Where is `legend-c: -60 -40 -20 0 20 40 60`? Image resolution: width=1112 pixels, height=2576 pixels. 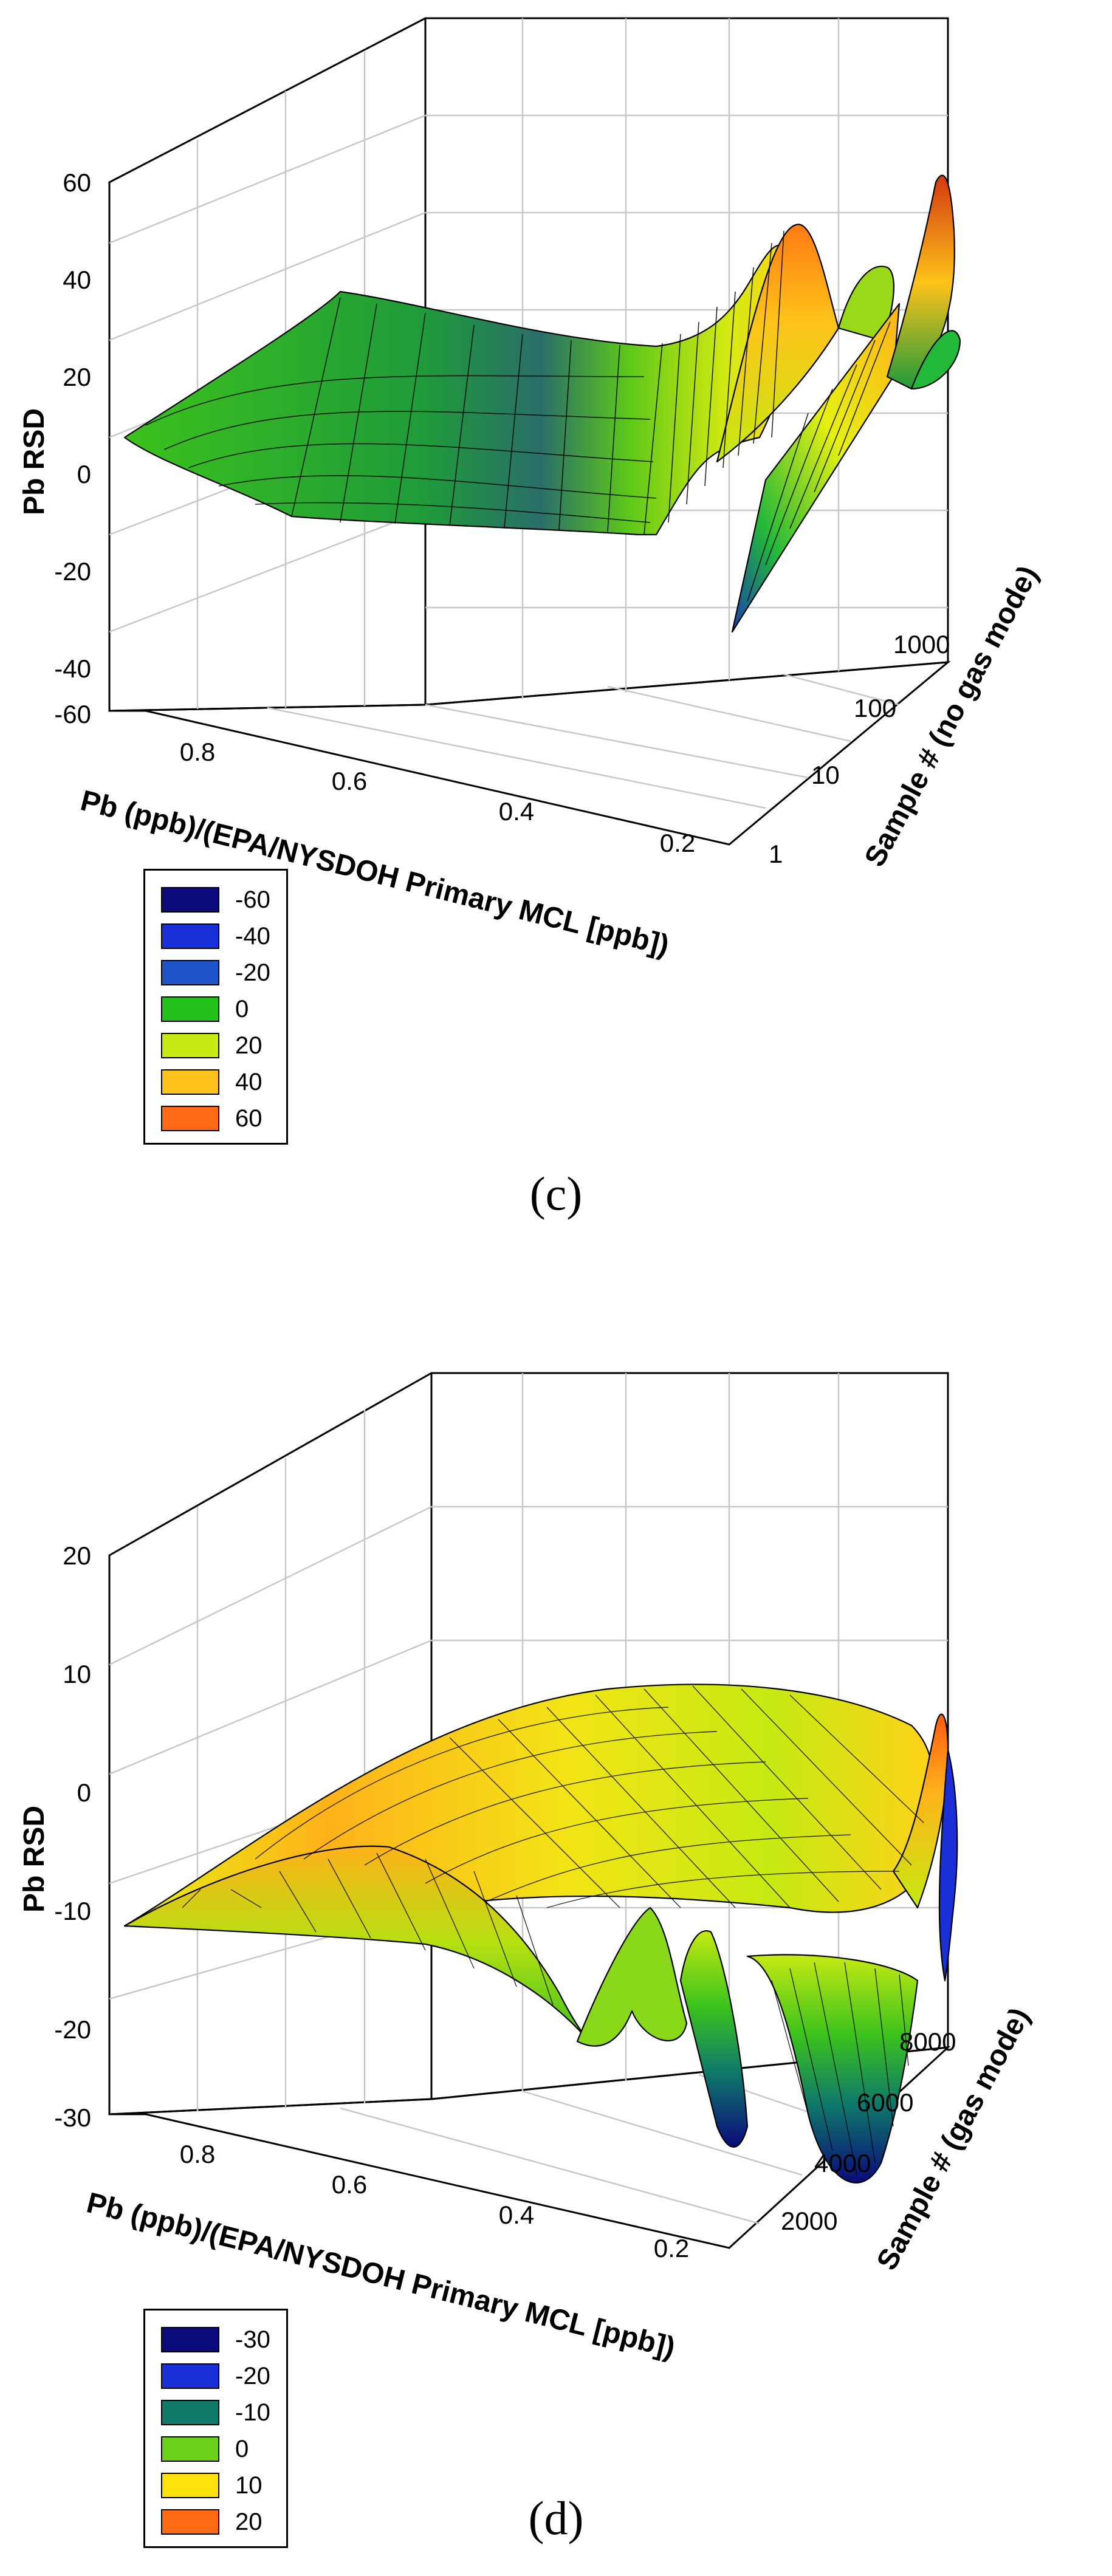
legend-c: -60 -40 -20 0 20 40 60 is located at coordinates (215, 1007).